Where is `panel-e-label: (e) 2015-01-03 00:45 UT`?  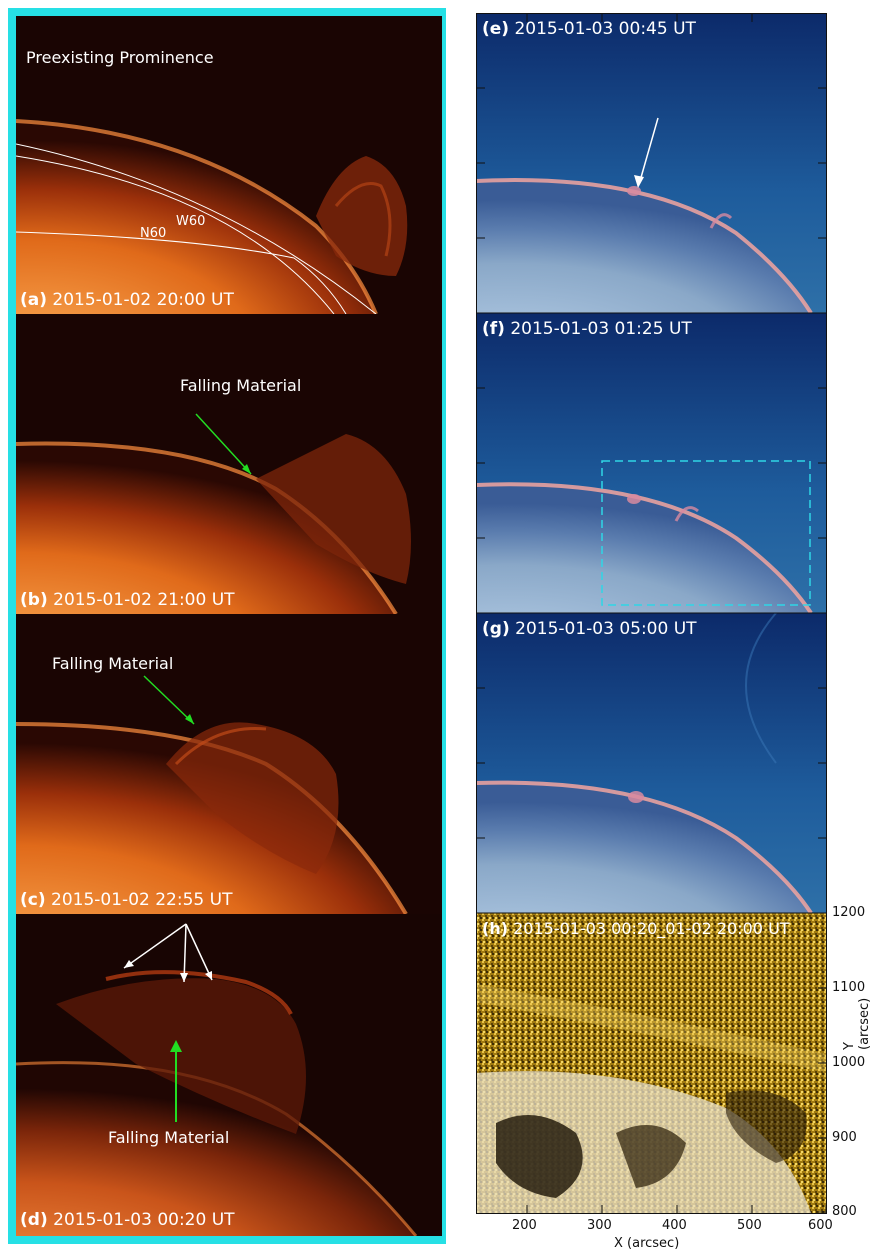 panel-e-label: (e) 2015-01-03 00:45 UT is located at coordinates (589, 29).